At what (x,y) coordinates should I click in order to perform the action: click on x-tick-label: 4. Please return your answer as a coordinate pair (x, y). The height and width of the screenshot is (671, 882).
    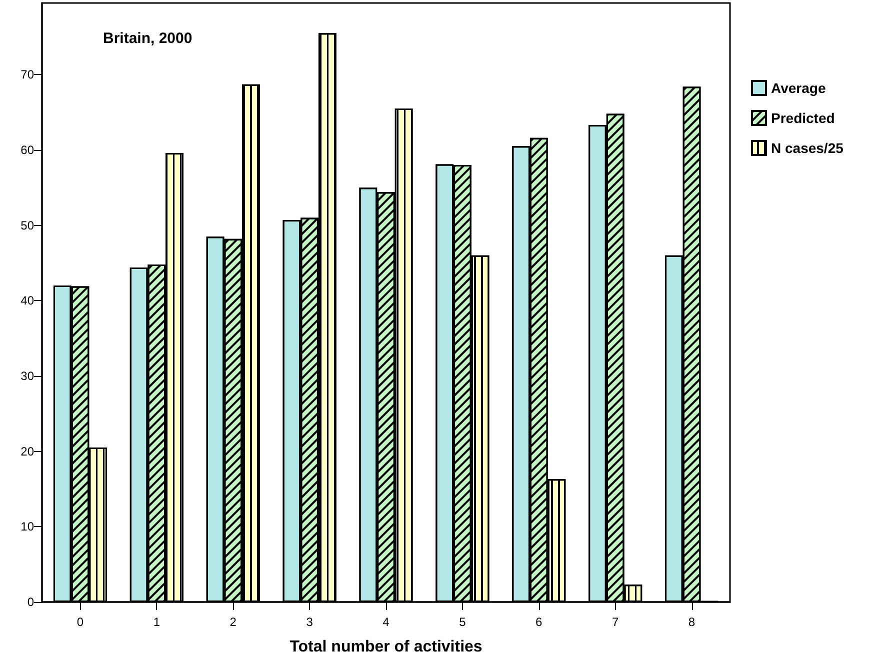
    Looking at the image, I should click on (386, 622).